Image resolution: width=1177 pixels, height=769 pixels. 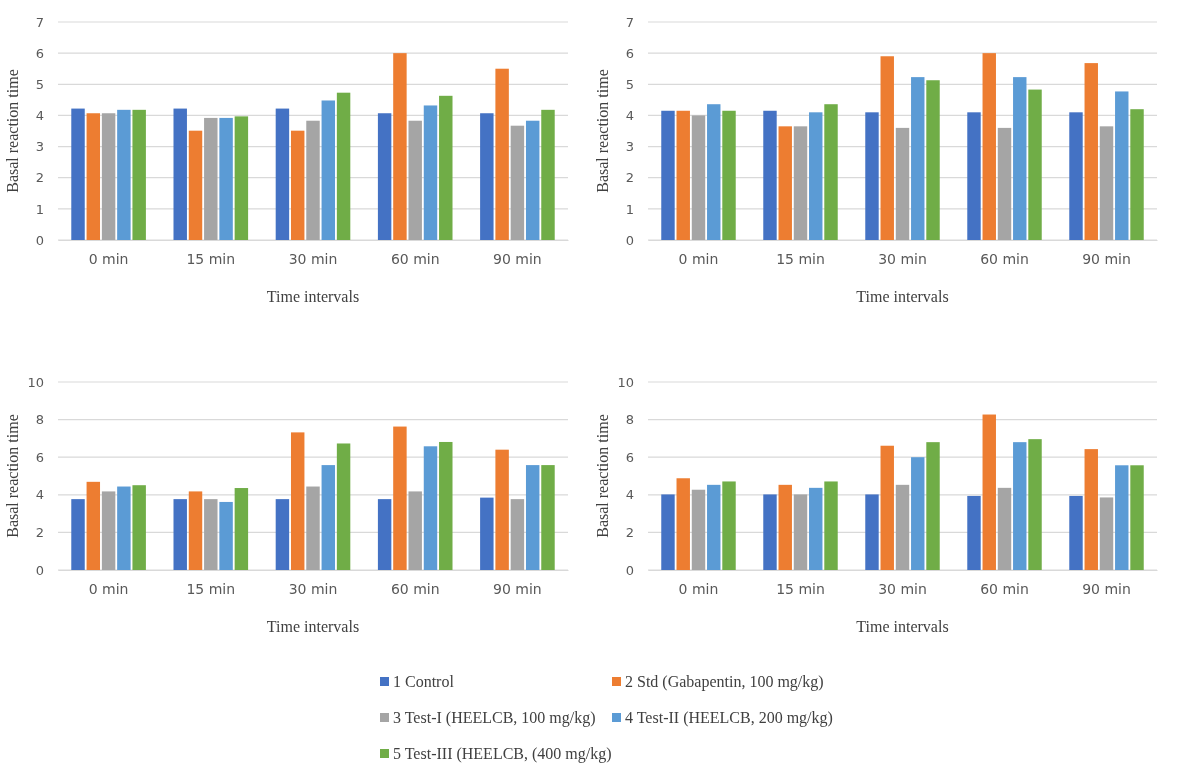 What do you see at coordinates (629, 84) in the screenshot?
I see `y-tick-label: 5` at bounding box center [629, 84].